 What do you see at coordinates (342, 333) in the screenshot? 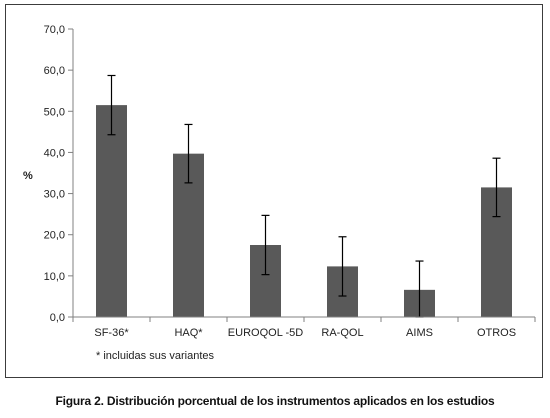
I see `x-tick-label: RA-QOL` at bounding box center [342, 333].